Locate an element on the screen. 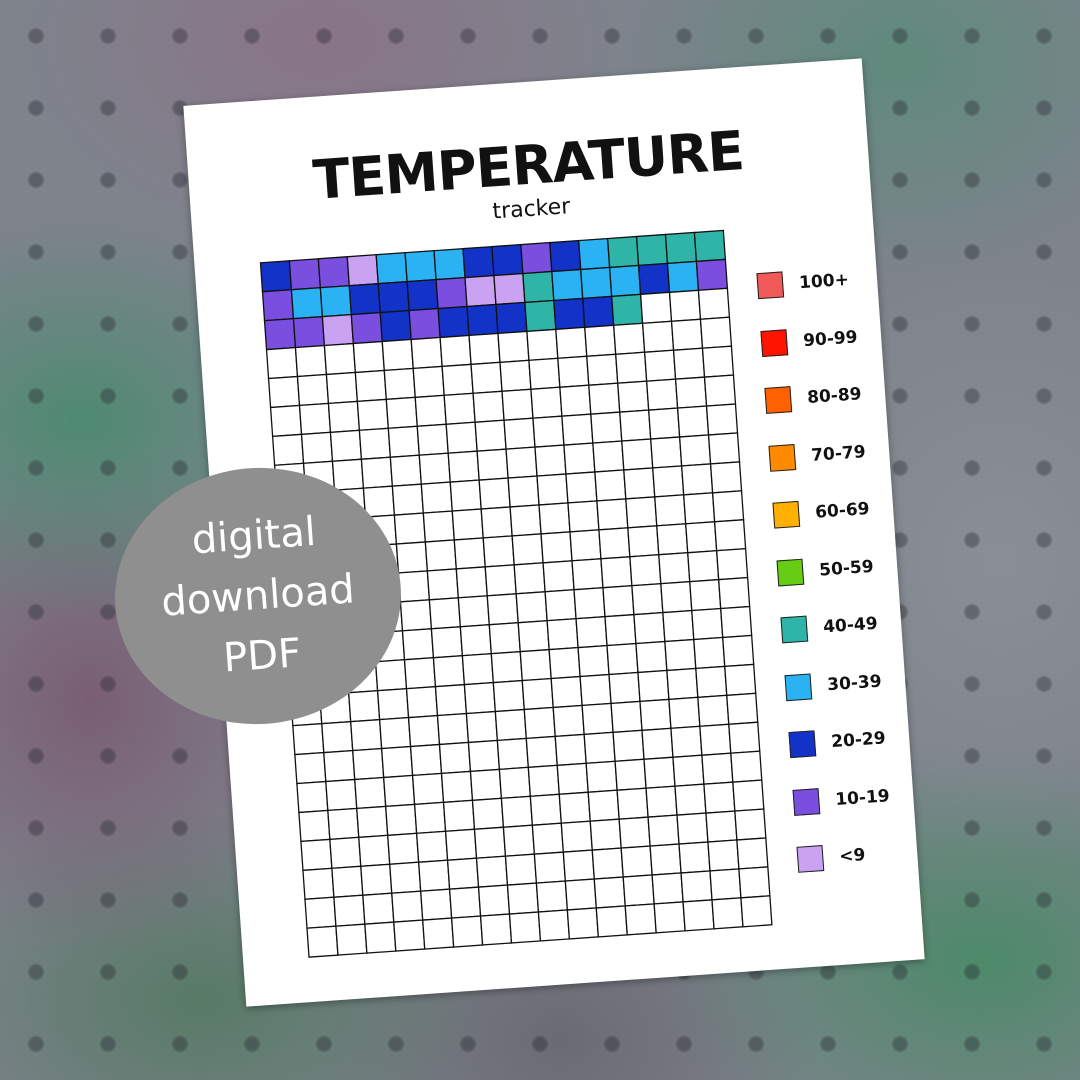  legend-row: <9 is located at coordinates (831, 857).